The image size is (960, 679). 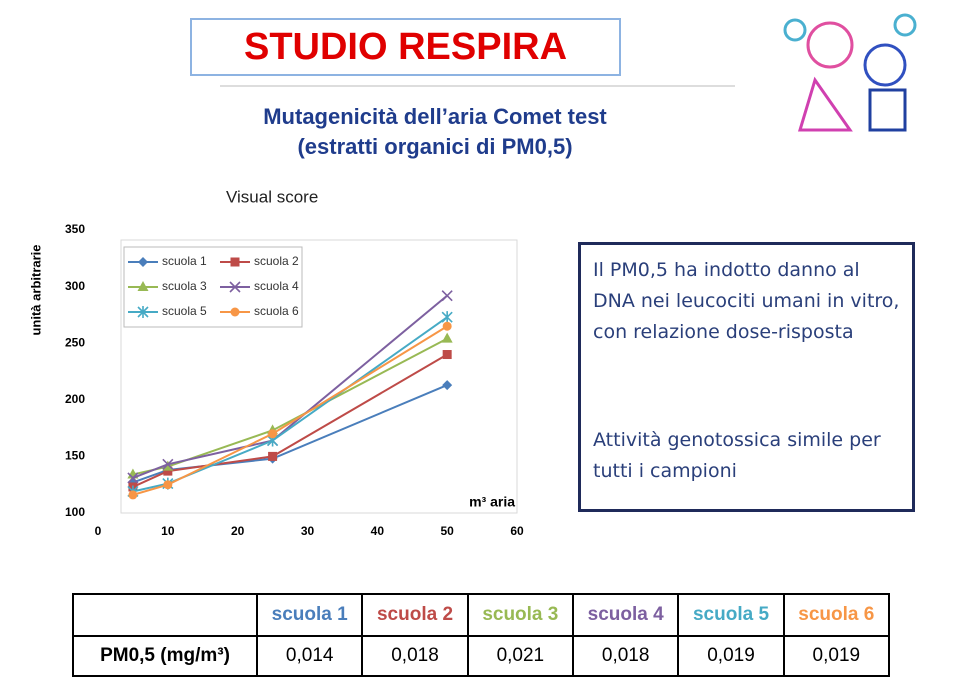 What do you see at coordinates (276, 261) in the screenshot?
I see `legend-label: scuola 2` at bounding box center [276, 261].